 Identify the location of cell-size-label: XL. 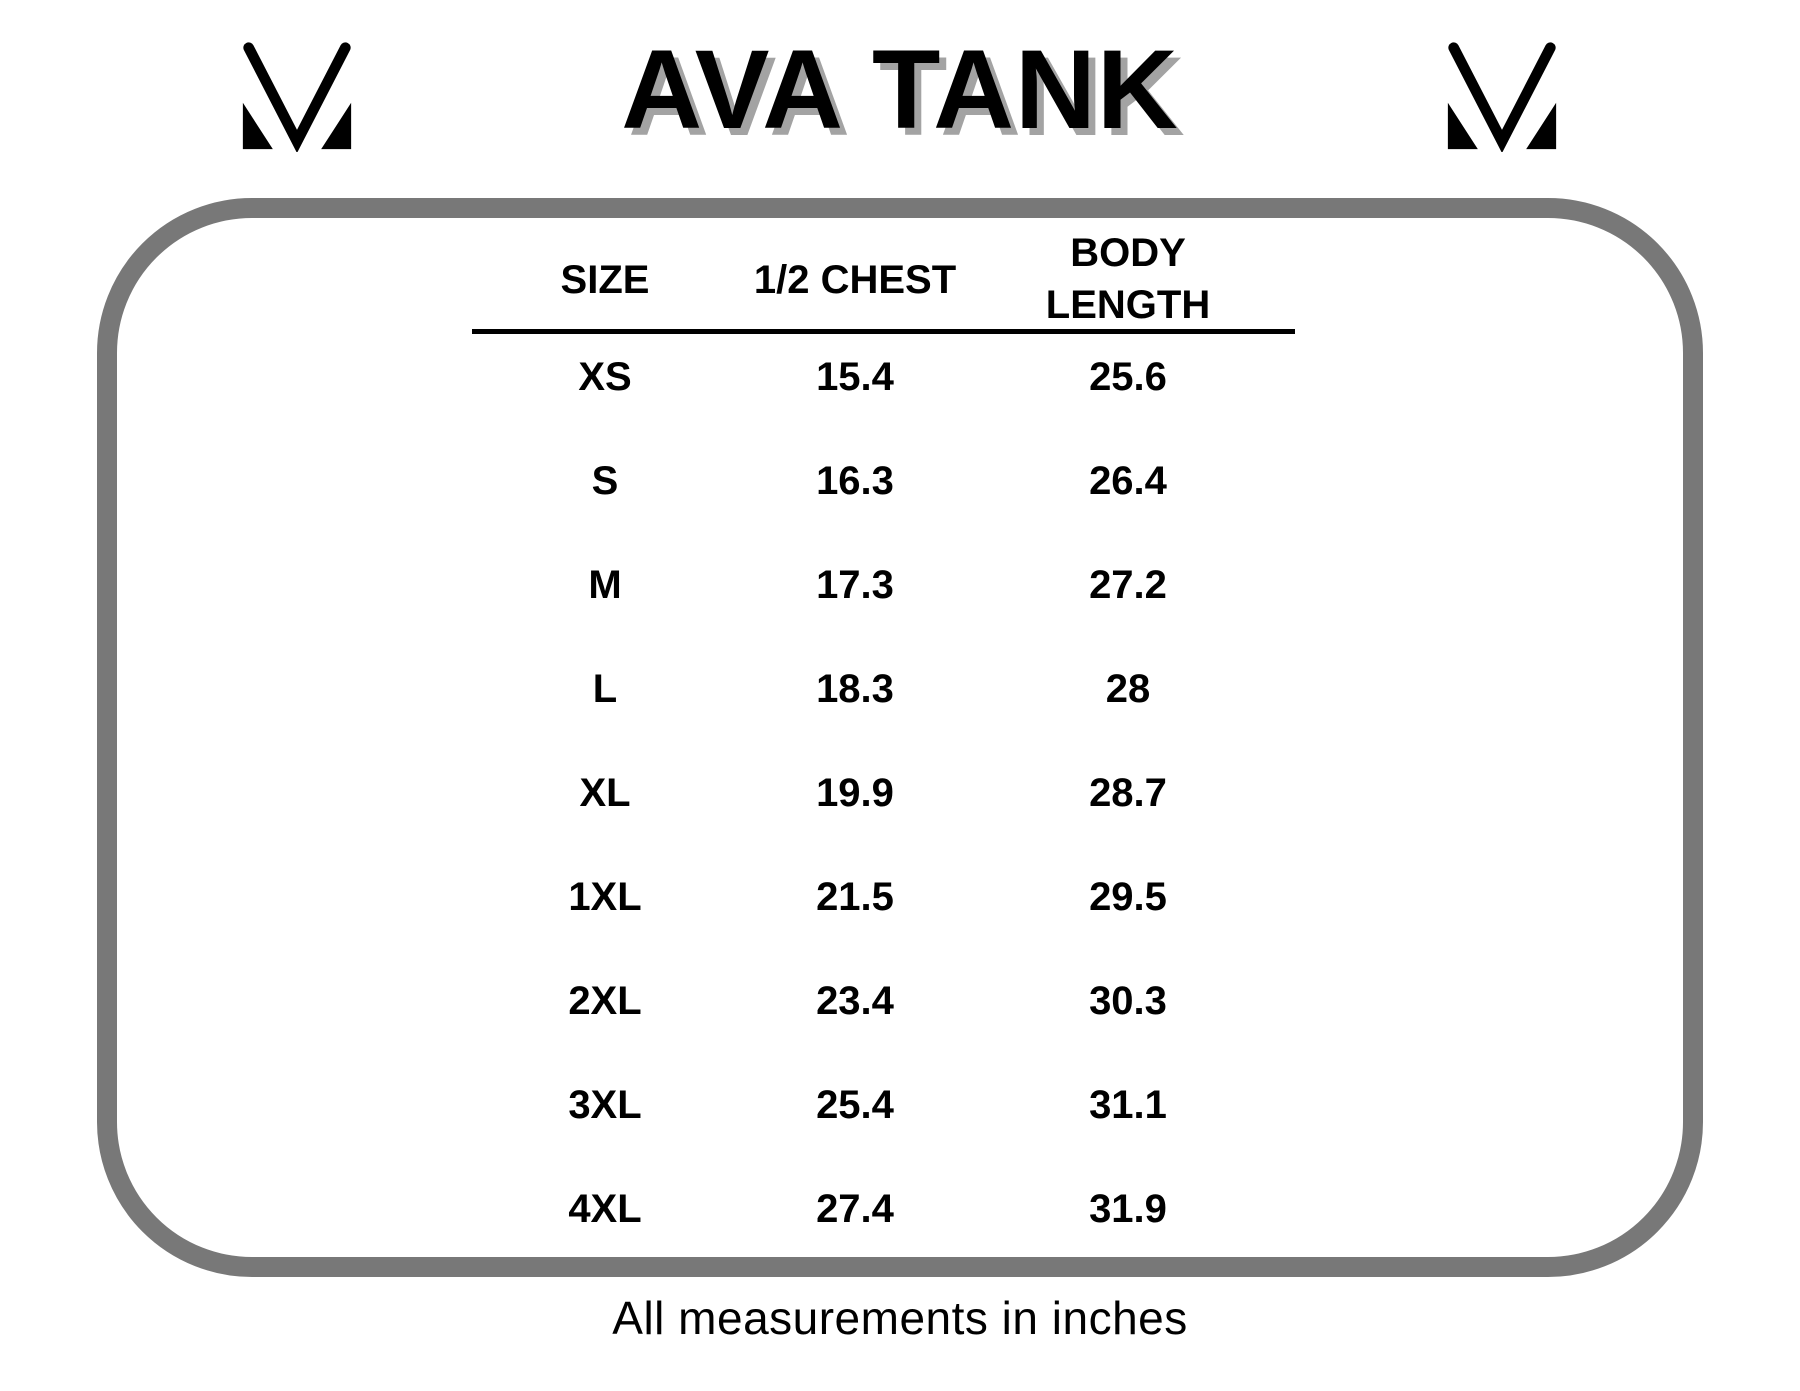
(605, 793).